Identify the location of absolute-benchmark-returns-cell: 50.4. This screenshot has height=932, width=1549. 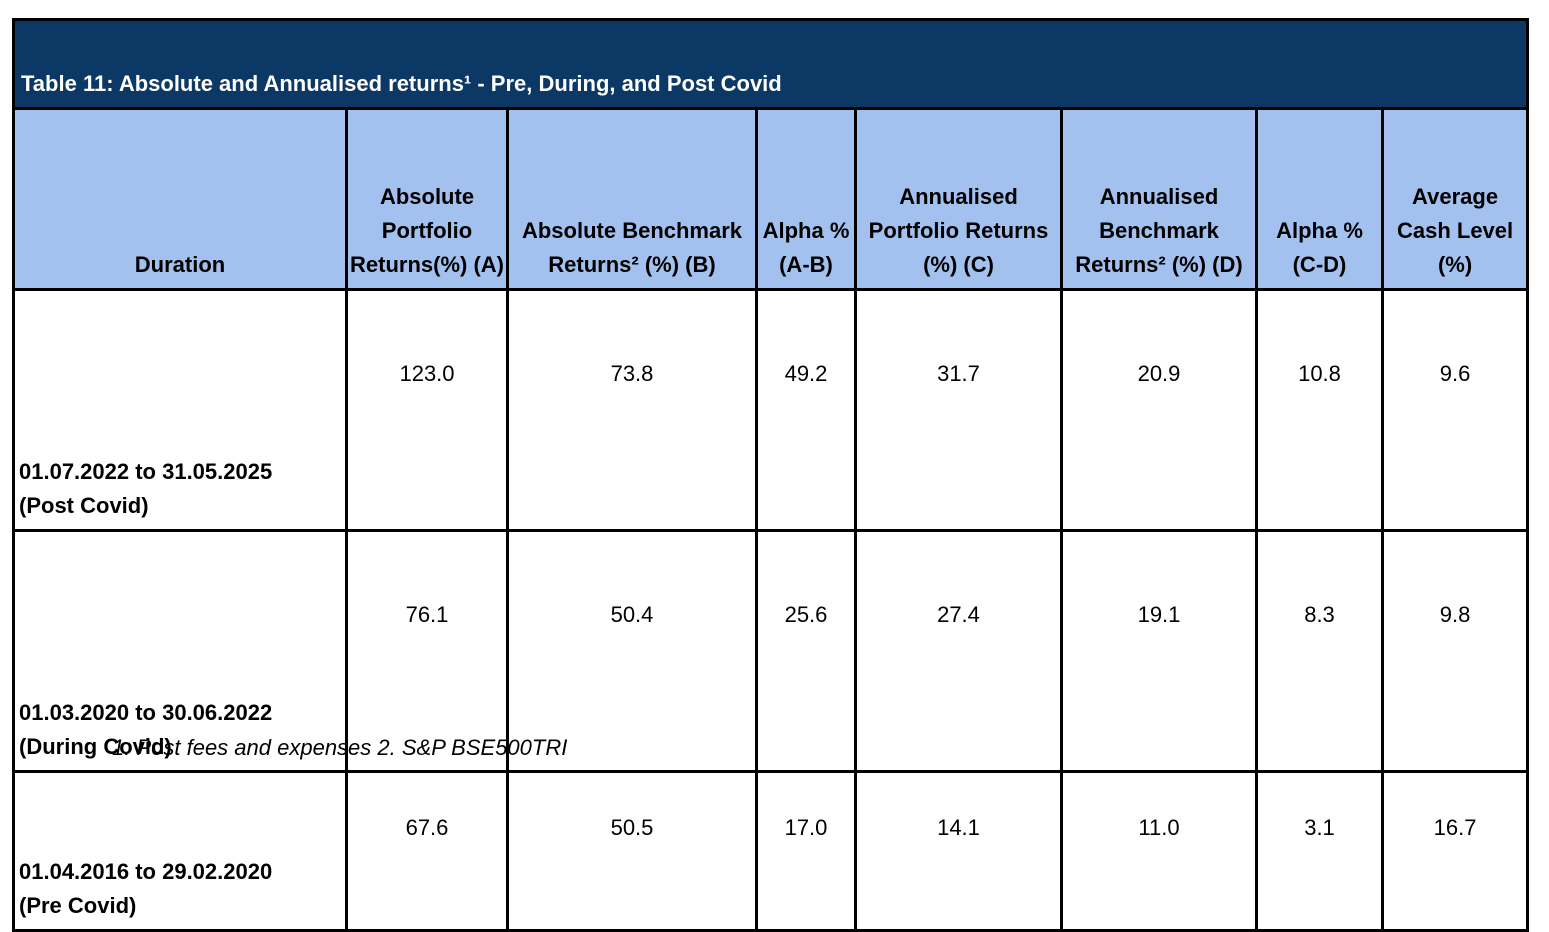
(632, 651).